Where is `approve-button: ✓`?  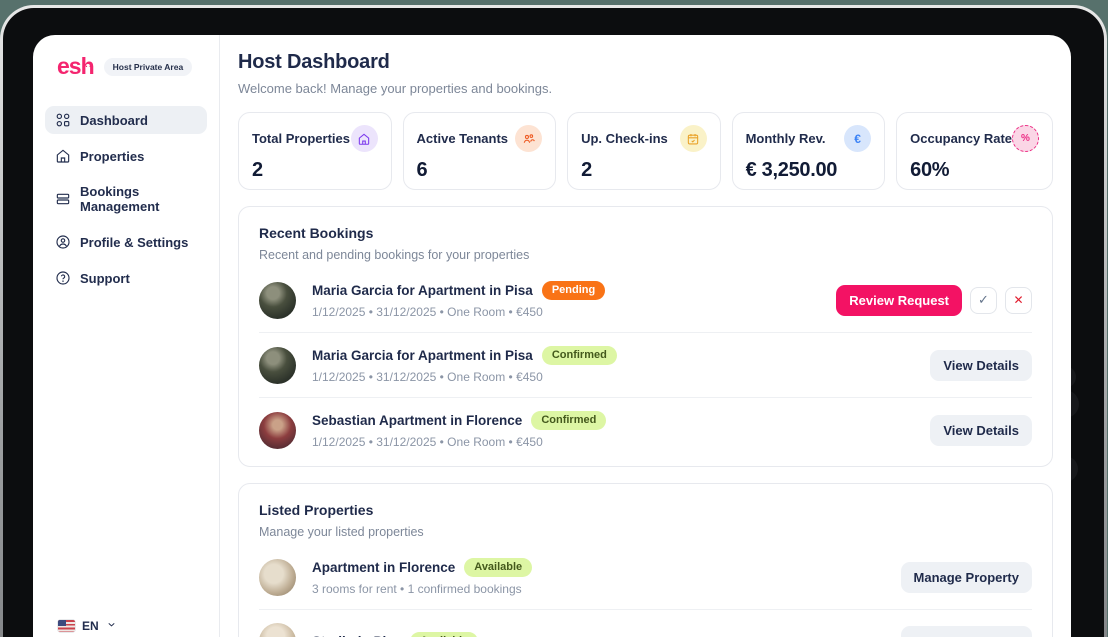 approve-button: ✓ is located at coordinates (983, 300).